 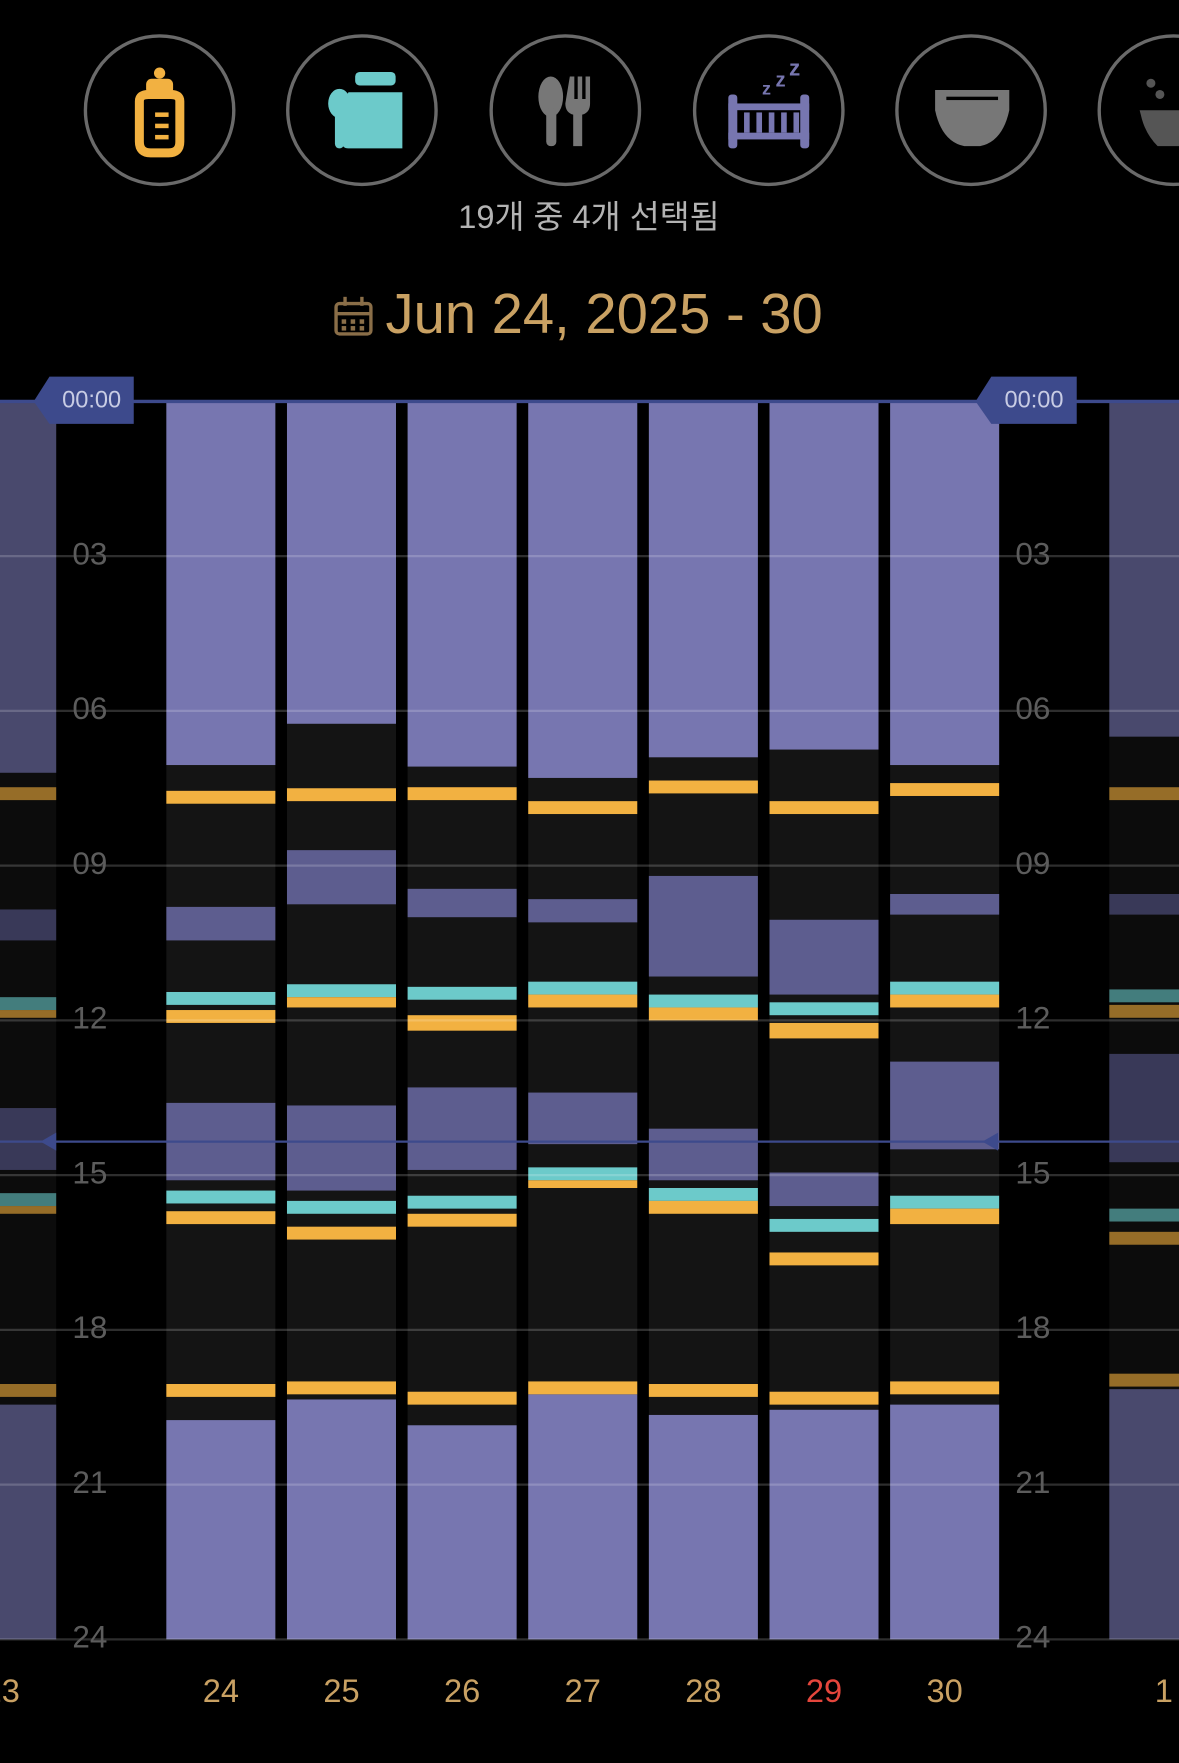 I want to click on y-tick-label: 09, so click(x=1032, y=863).